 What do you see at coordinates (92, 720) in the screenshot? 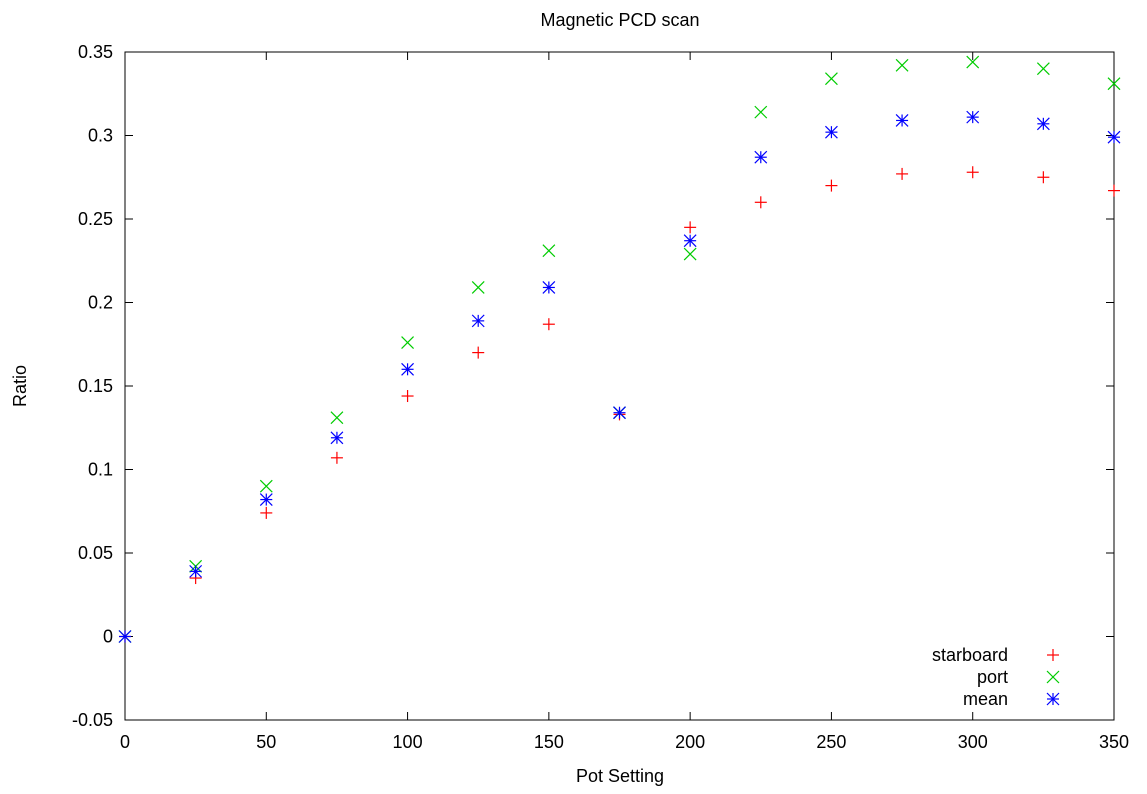
I see `y-tick-label: -0.05` at bounding box center [92, 720].